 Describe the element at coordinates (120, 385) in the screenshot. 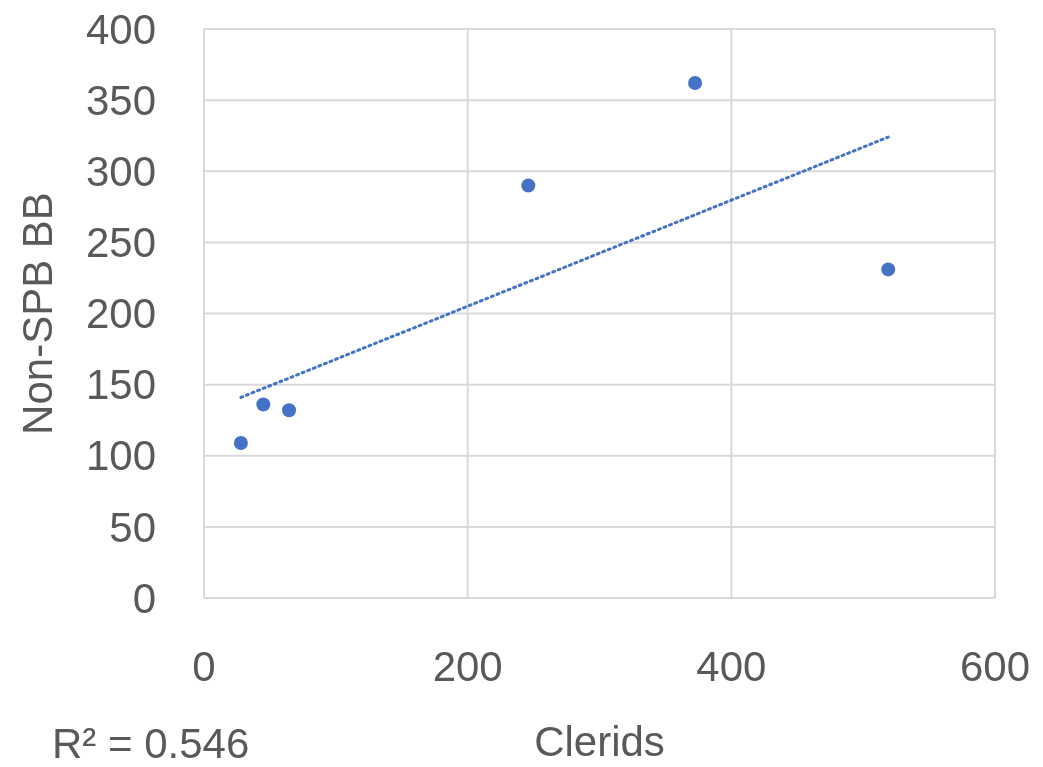

I see `y-tick-label: 150` at that location.